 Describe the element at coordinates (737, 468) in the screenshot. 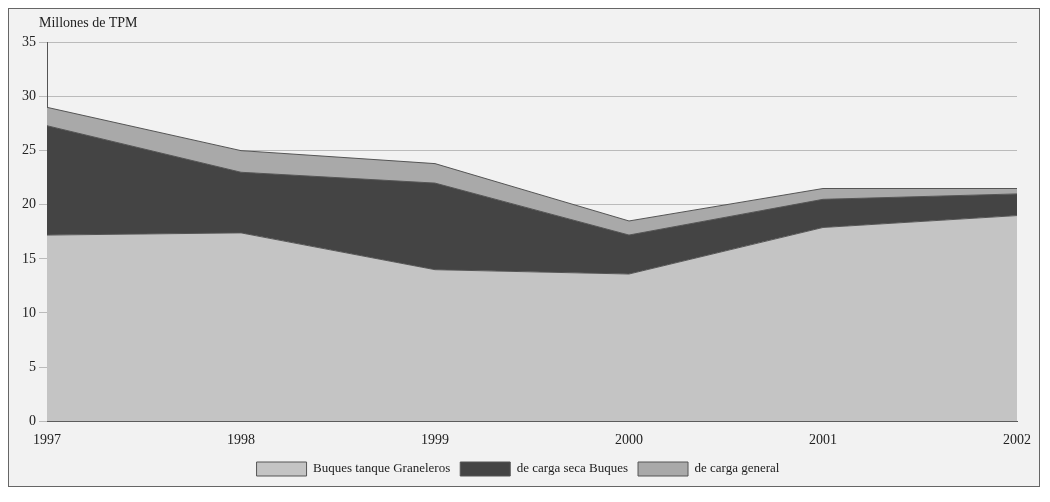

I see `legend-label: de carga general` at that location.